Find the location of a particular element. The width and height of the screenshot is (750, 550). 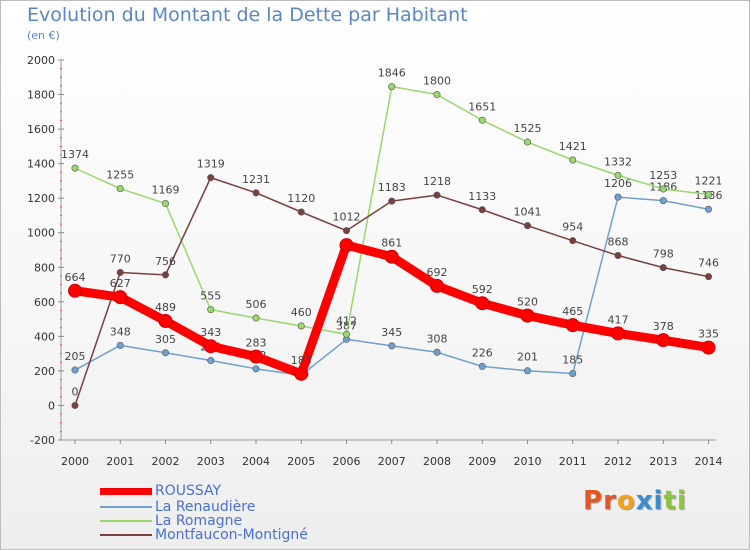

logo-letter-4: x is located at coordinates (644, 501).